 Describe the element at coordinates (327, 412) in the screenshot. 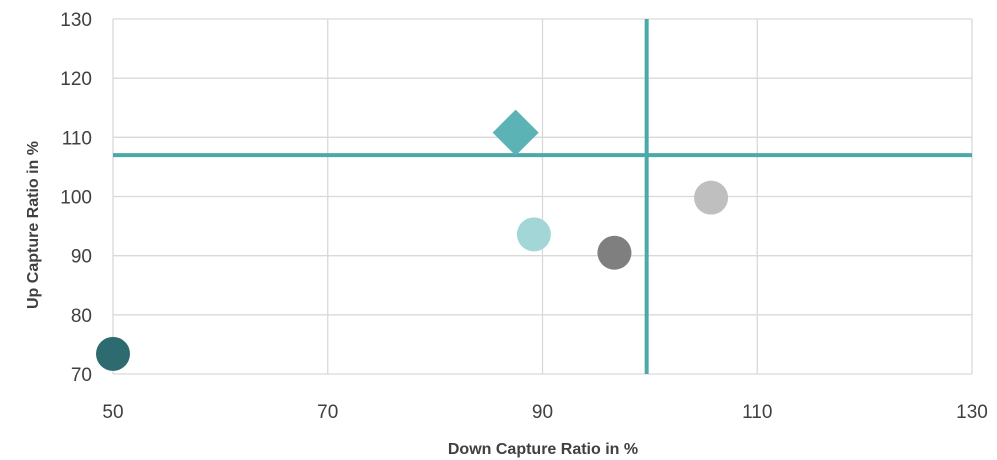

I see `x-tick-label: 70` at that location.